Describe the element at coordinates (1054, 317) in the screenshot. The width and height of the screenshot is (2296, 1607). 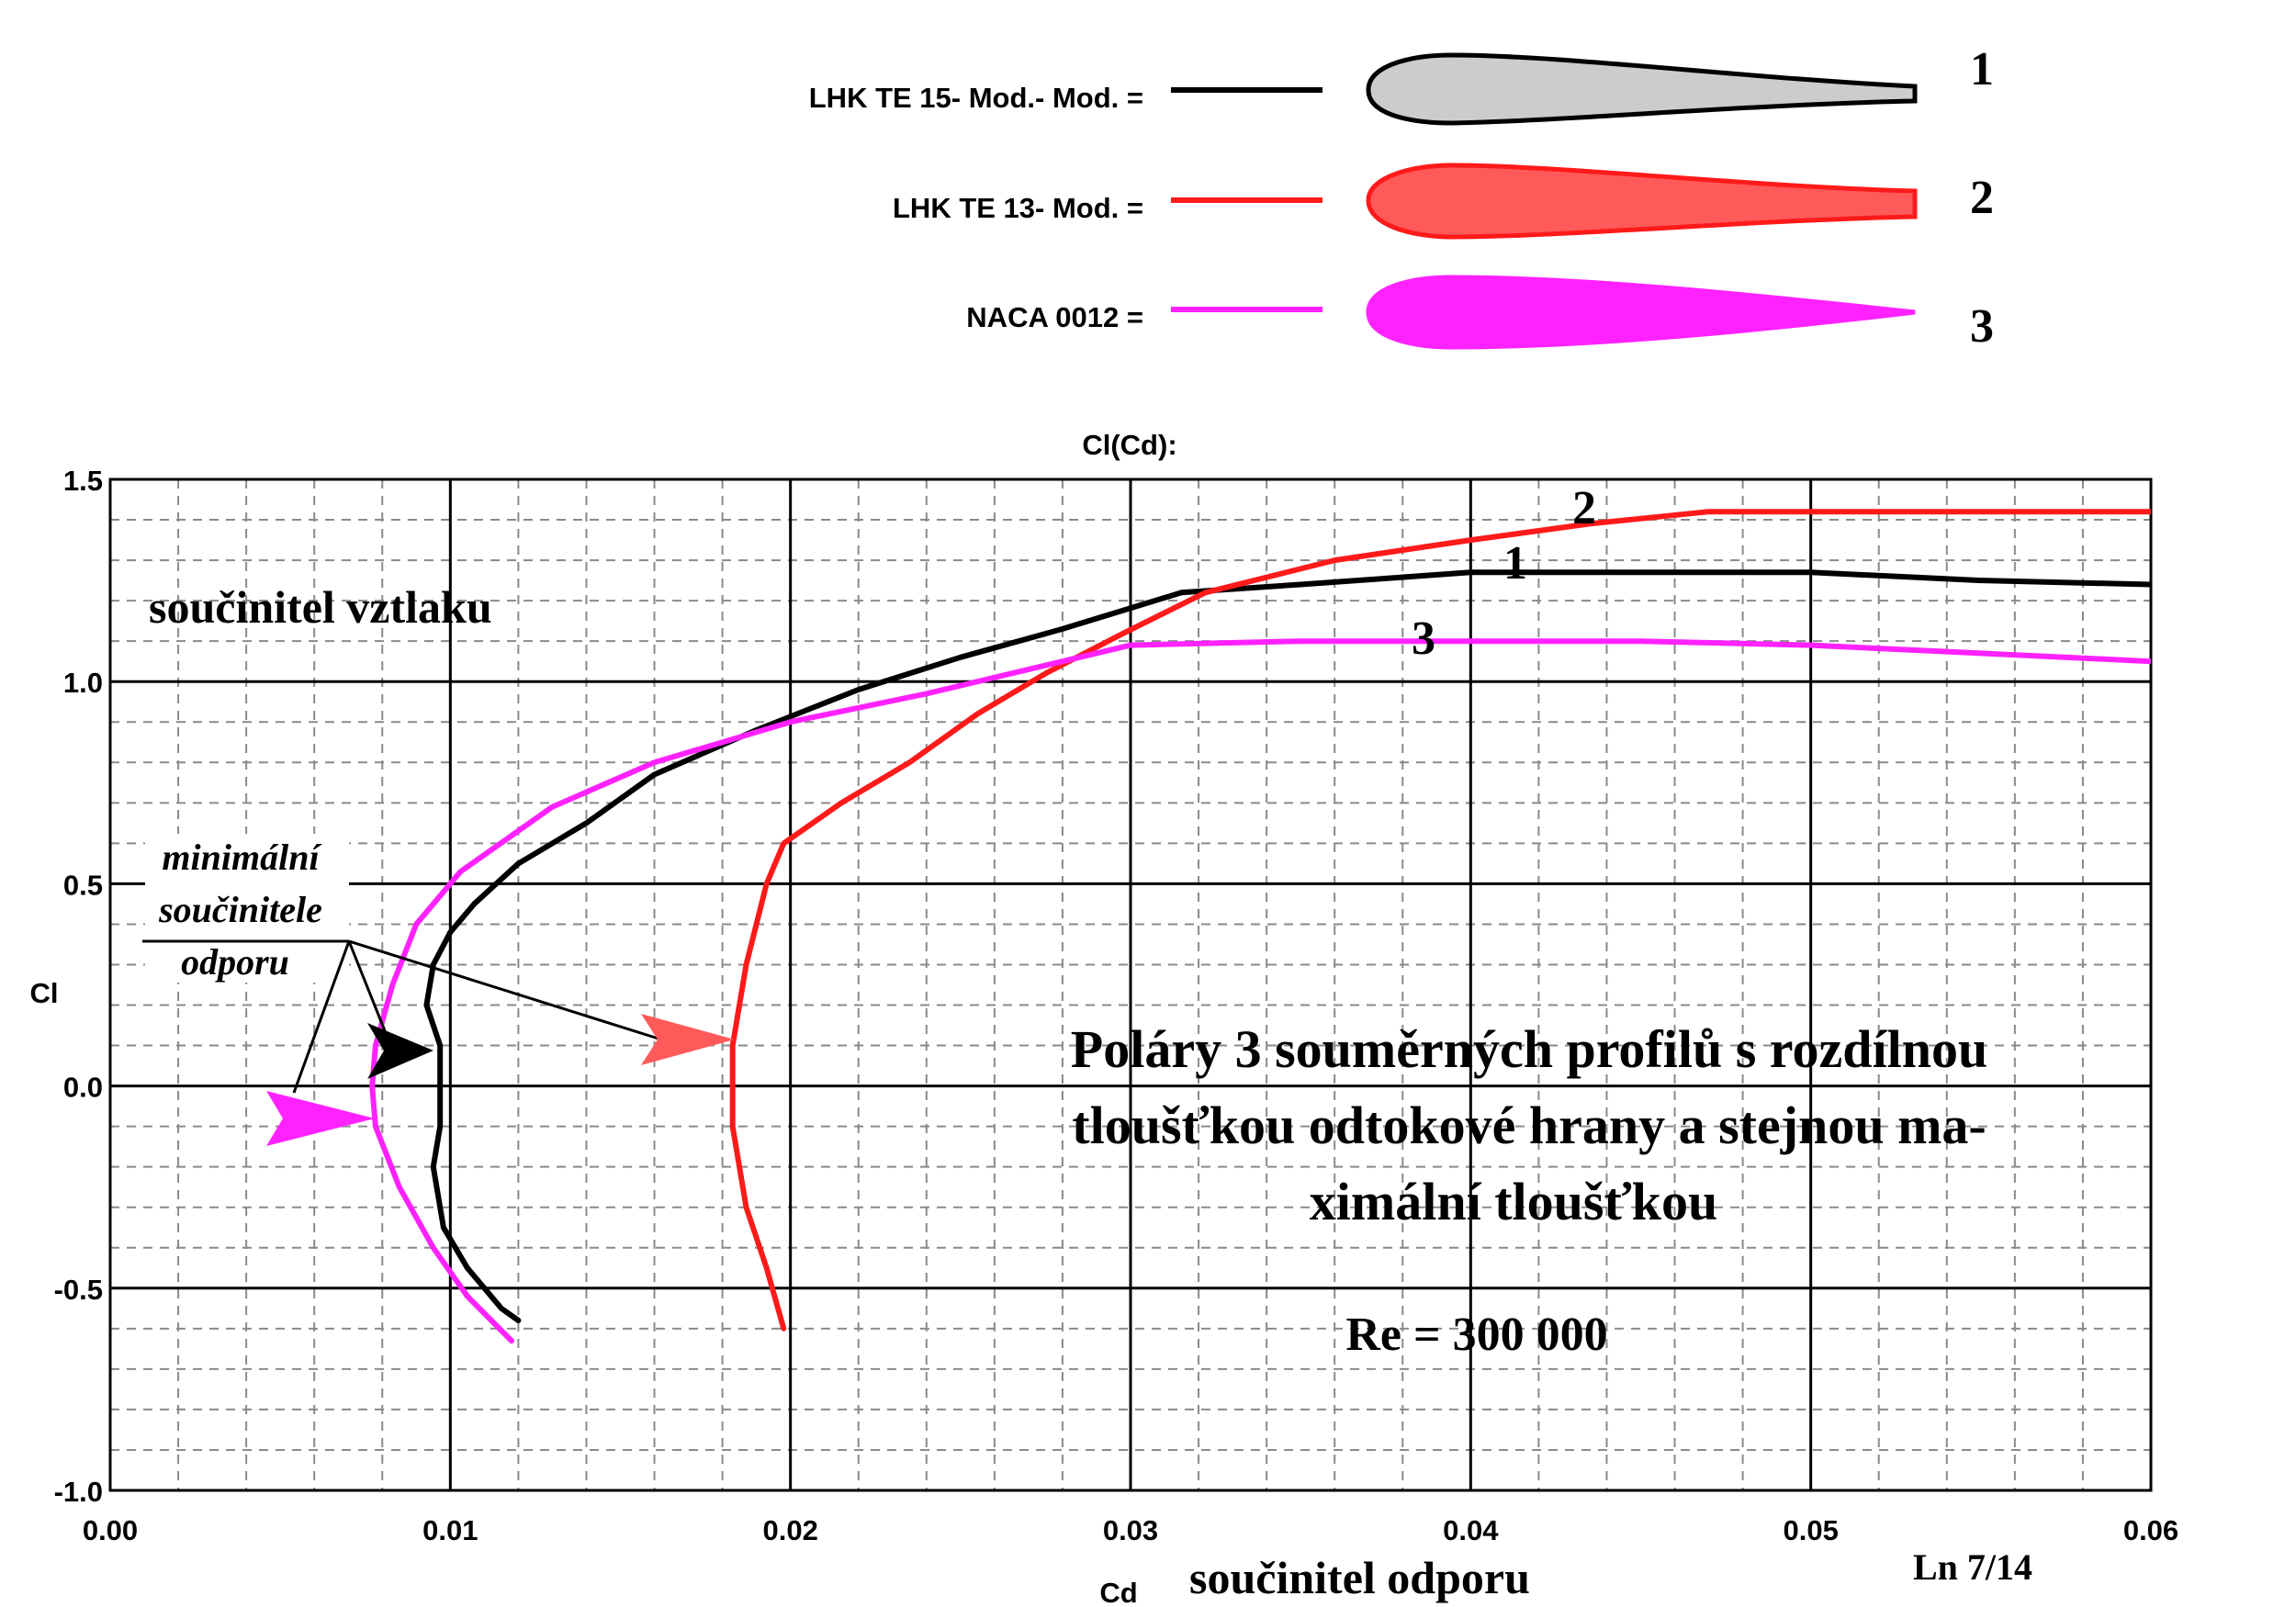
I see `legend-label-3: NACA 0012 =` at that location.